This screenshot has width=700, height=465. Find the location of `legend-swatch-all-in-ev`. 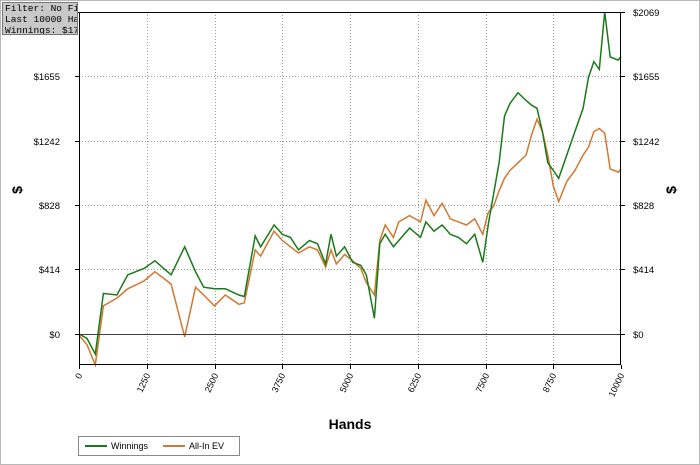

legend-swatch-all-in-ev is located at coordinates (174, 446).